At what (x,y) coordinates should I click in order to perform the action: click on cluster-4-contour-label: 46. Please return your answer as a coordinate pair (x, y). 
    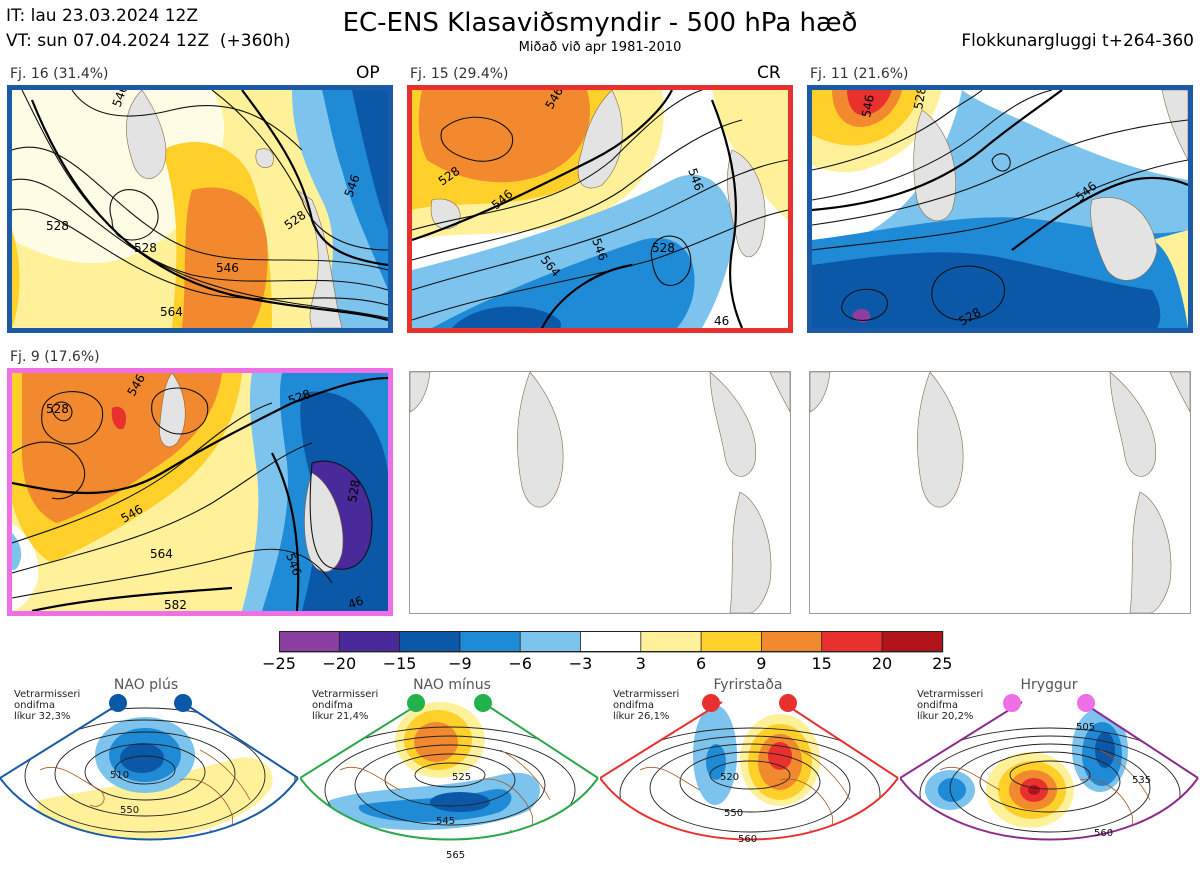
    Looking at the image, I should click on (355, 602).